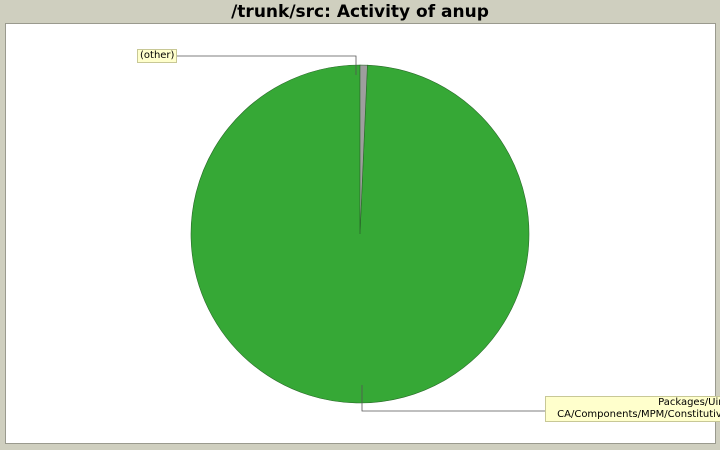  Describe the element at coordinates (265, 65) in the screenshot. I see `leader-line-other` at that location.